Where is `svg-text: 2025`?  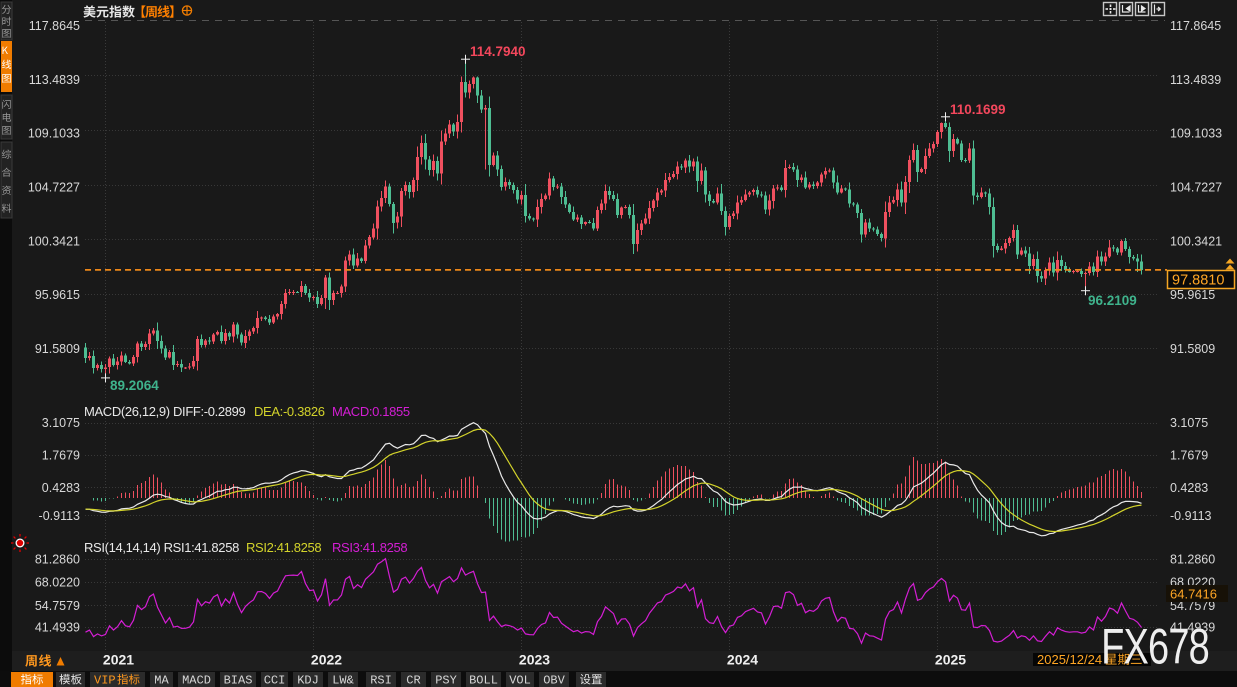 svg-text: 2025 is located at coordinates (950, 660).